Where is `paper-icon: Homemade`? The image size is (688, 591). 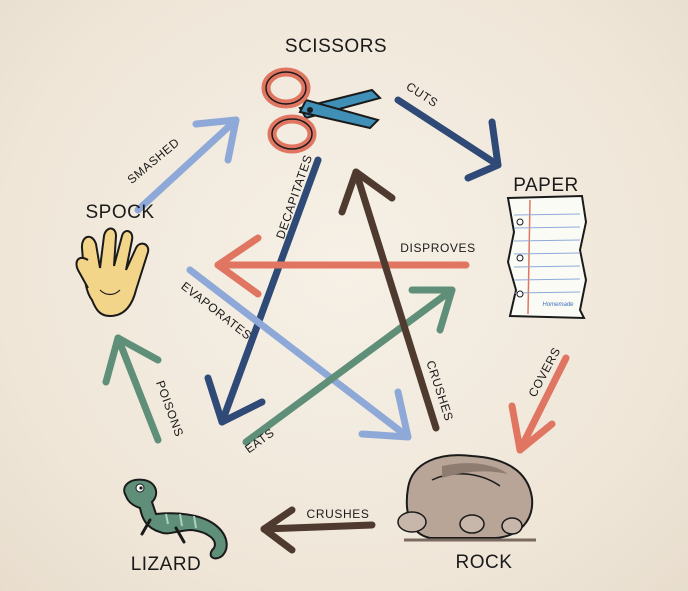
paper-icon: Homemade is located at coordinates (547, 257).